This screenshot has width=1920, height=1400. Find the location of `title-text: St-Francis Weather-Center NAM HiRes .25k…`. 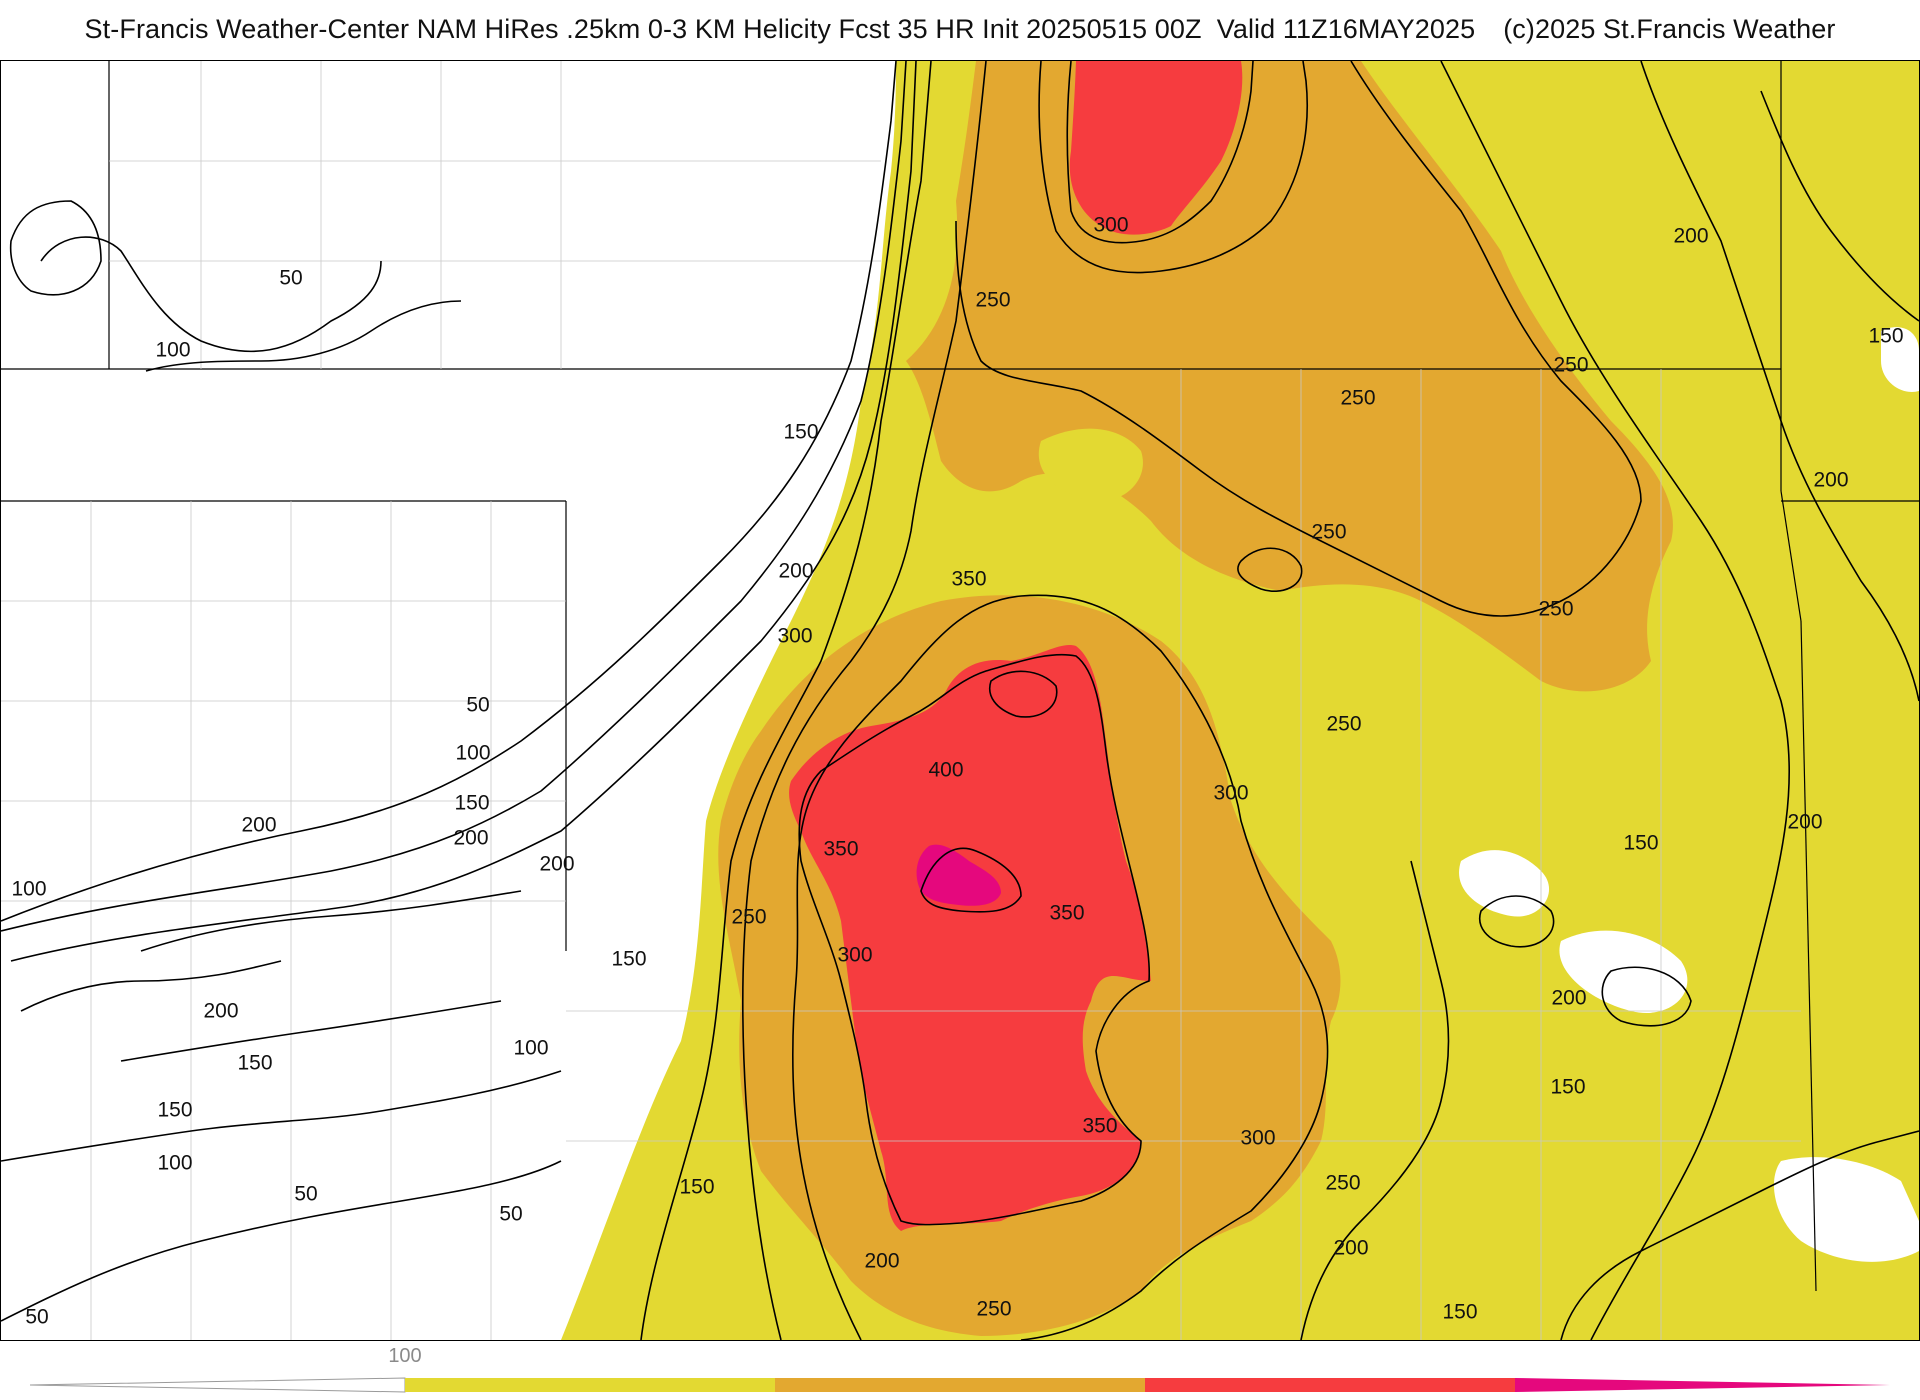

title-text: St-Francis Weather-Center NAM HiRes .25k… is located at coordinates (780, 29).